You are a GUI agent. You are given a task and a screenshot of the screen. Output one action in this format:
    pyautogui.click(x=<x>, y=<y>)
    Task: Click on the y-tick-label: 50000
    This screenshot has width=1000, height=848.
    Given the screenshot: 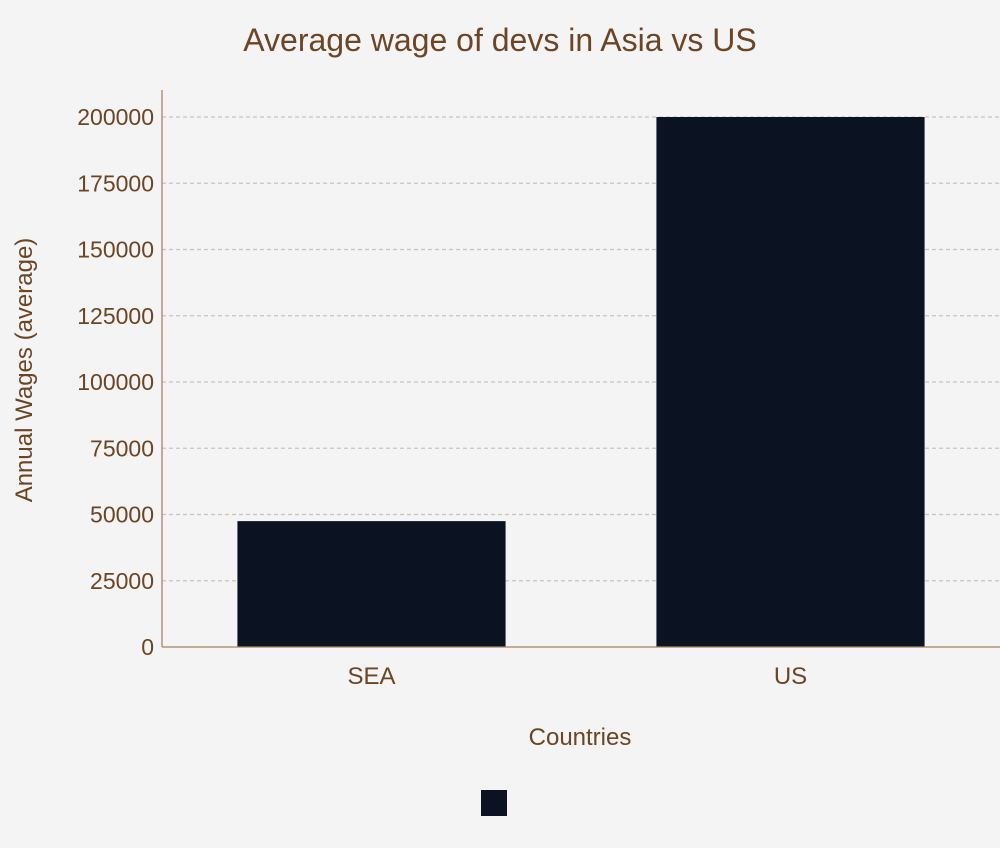 What is the action you would take?
    pyautogui.click(x=122, y=515)
    